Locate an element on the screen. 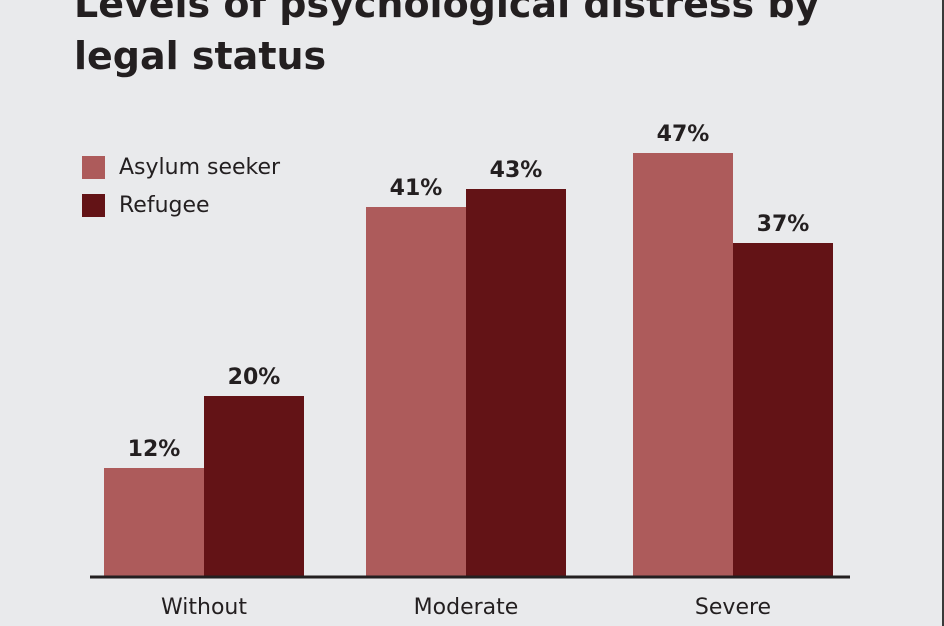  value-label-severe-refugee: 37% is located at coordinates (783, 224).